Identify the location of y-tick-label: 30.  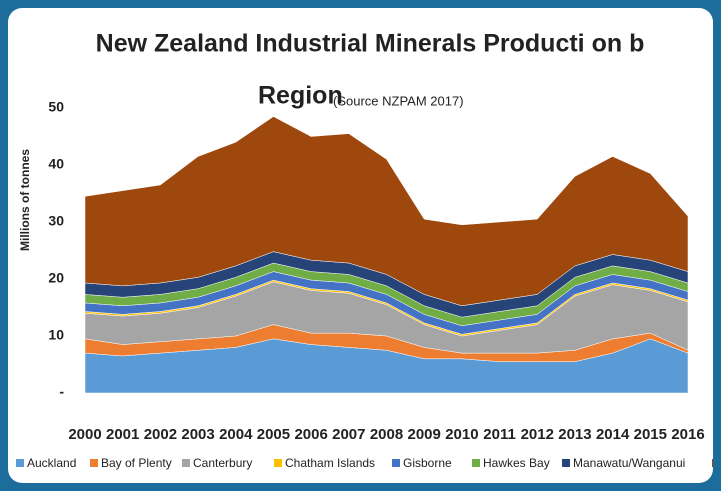
(56, 221).